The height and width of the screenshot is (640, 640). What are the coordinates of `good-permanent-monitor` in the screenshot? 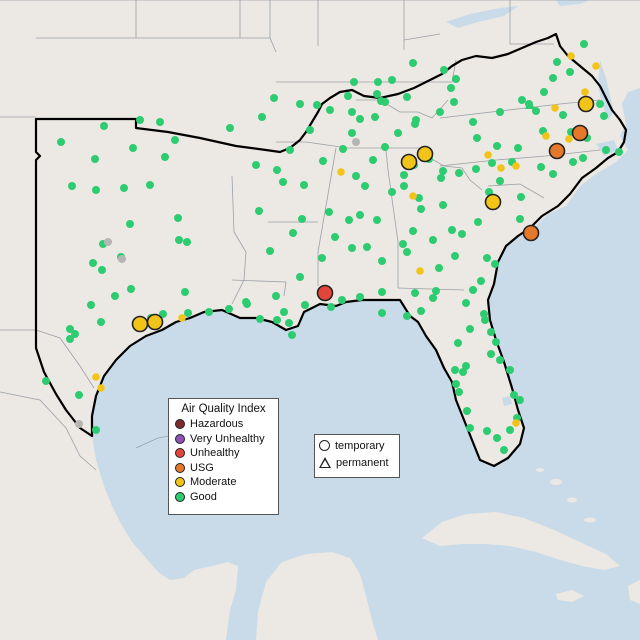 It's located at (530, 104).